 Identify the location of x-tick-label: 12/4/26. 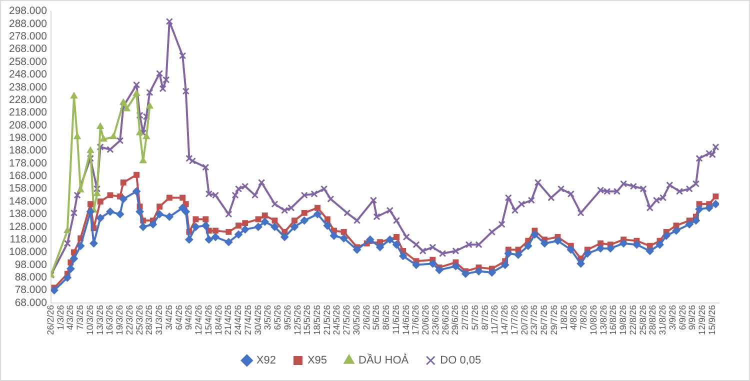
(199, 320).